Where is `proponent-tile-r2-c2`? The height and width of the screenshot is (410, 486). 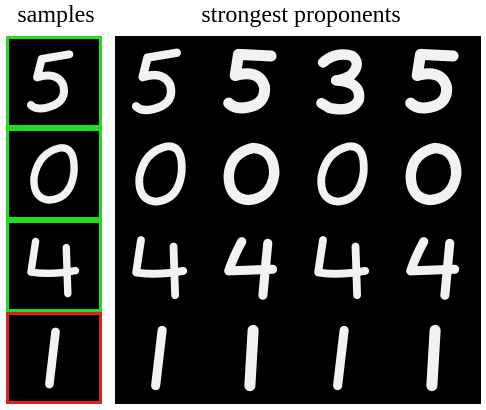 proponent-tile-r2-c2 is located at coordinates (251, 174).